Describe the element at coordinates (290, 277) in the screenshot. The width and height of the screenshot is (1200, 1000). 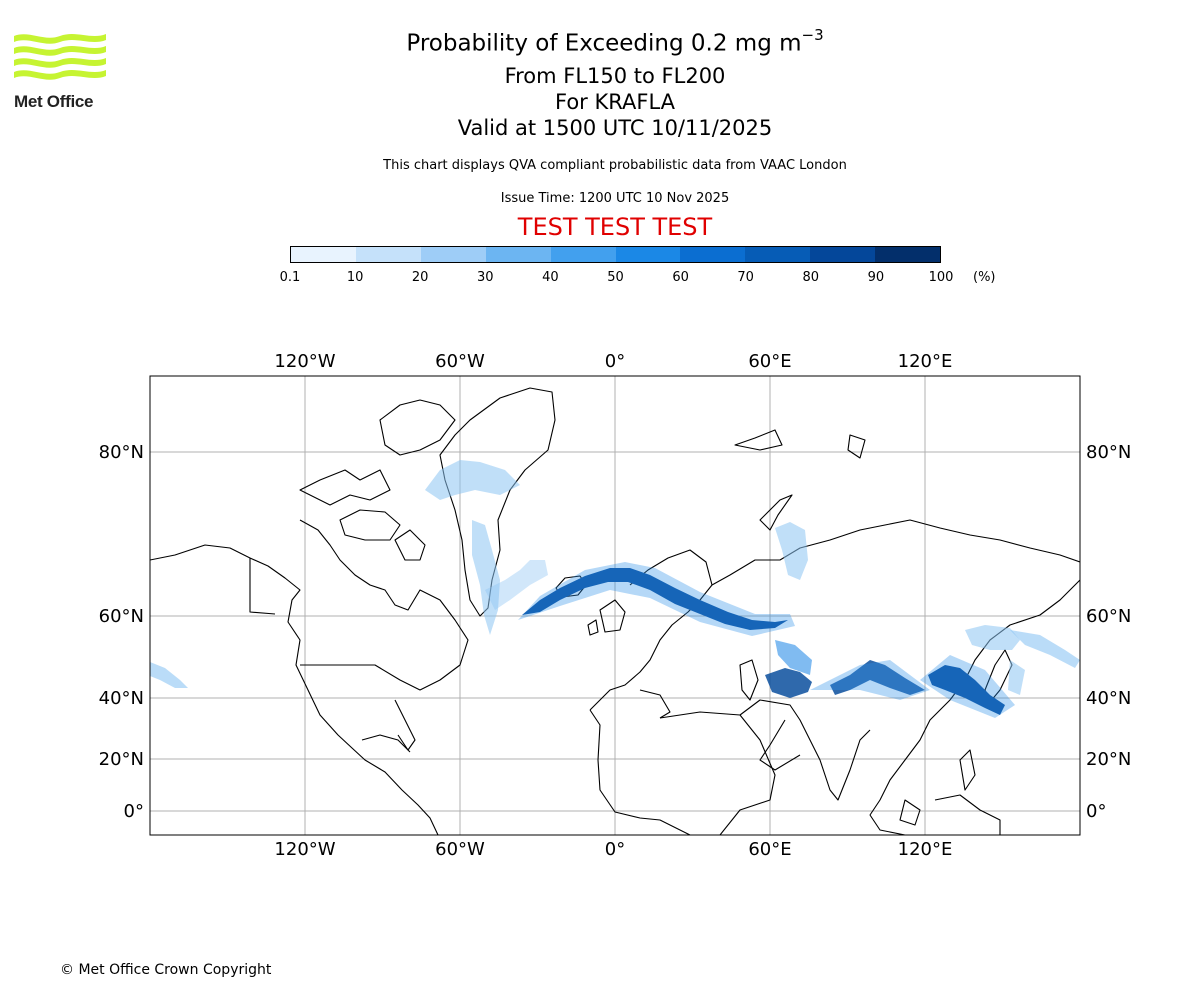
I see `colorbar-tick-label: 0.1` at that location.